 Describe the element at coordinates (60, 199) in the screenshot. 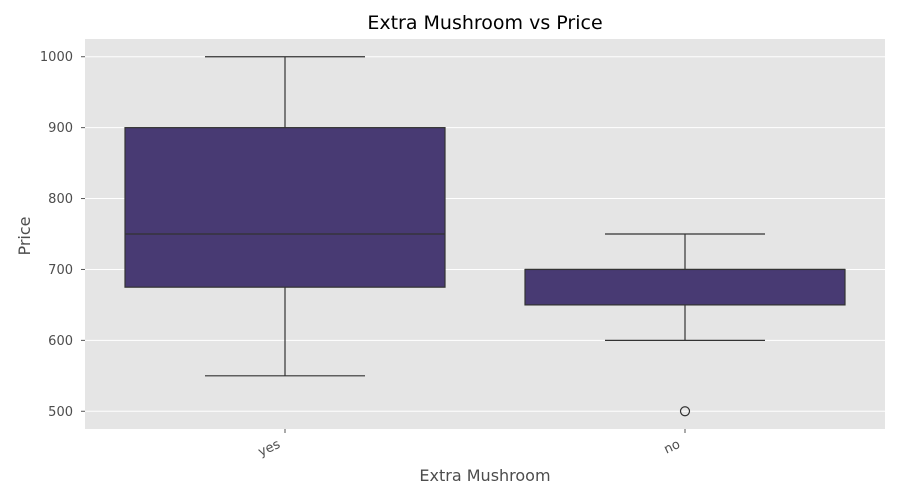

I see `y-tick-label: 800` at that location.